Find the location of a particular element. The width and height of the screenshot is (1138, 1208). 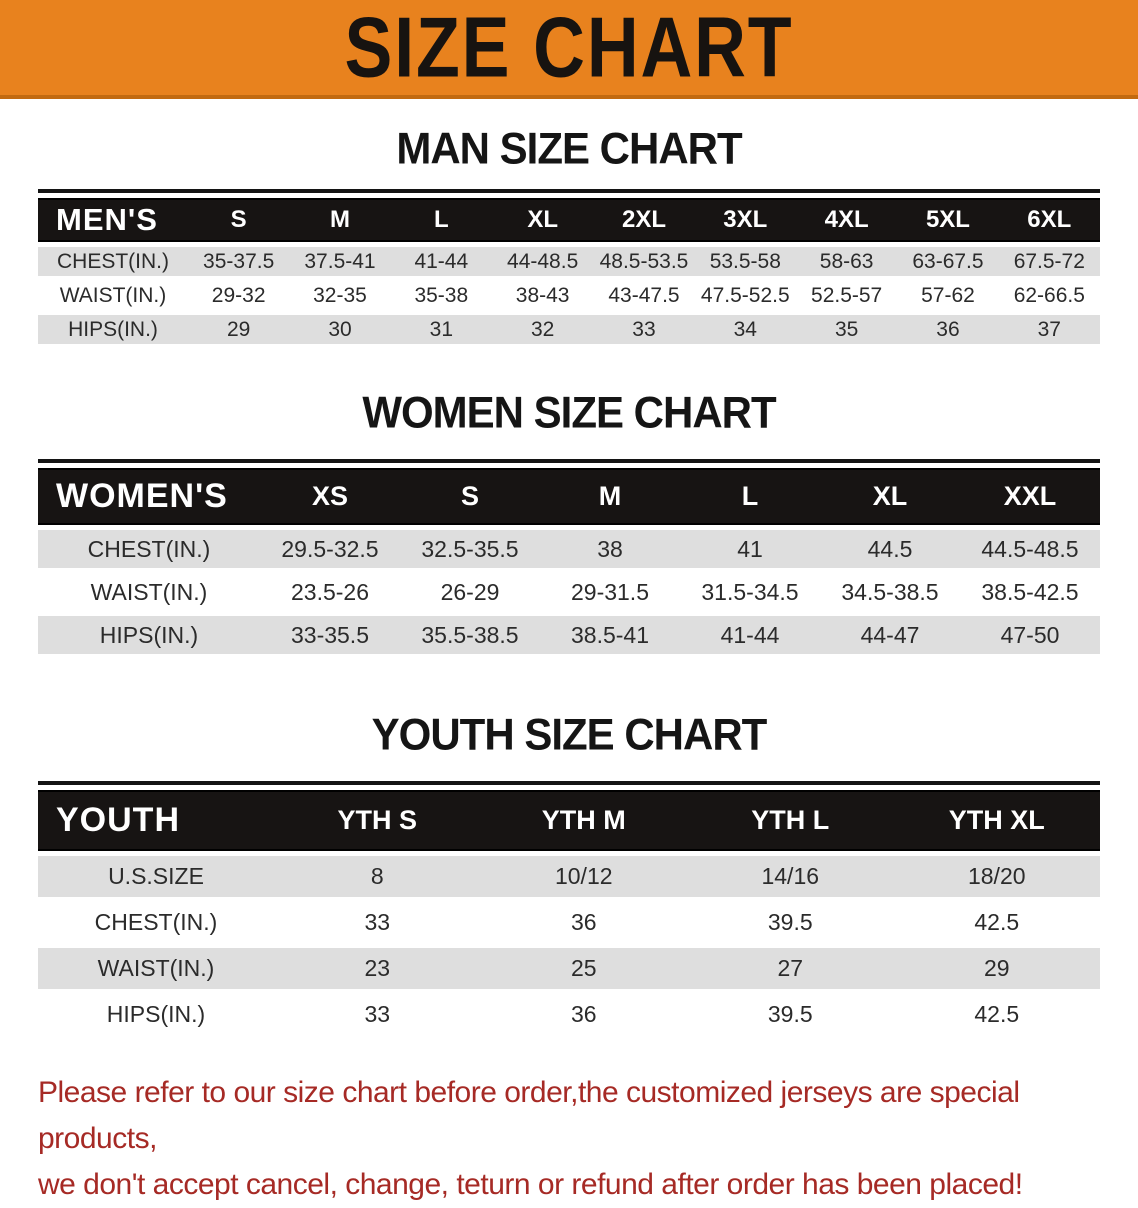

women-column-header-m: M is located at coordinates (610, 496).